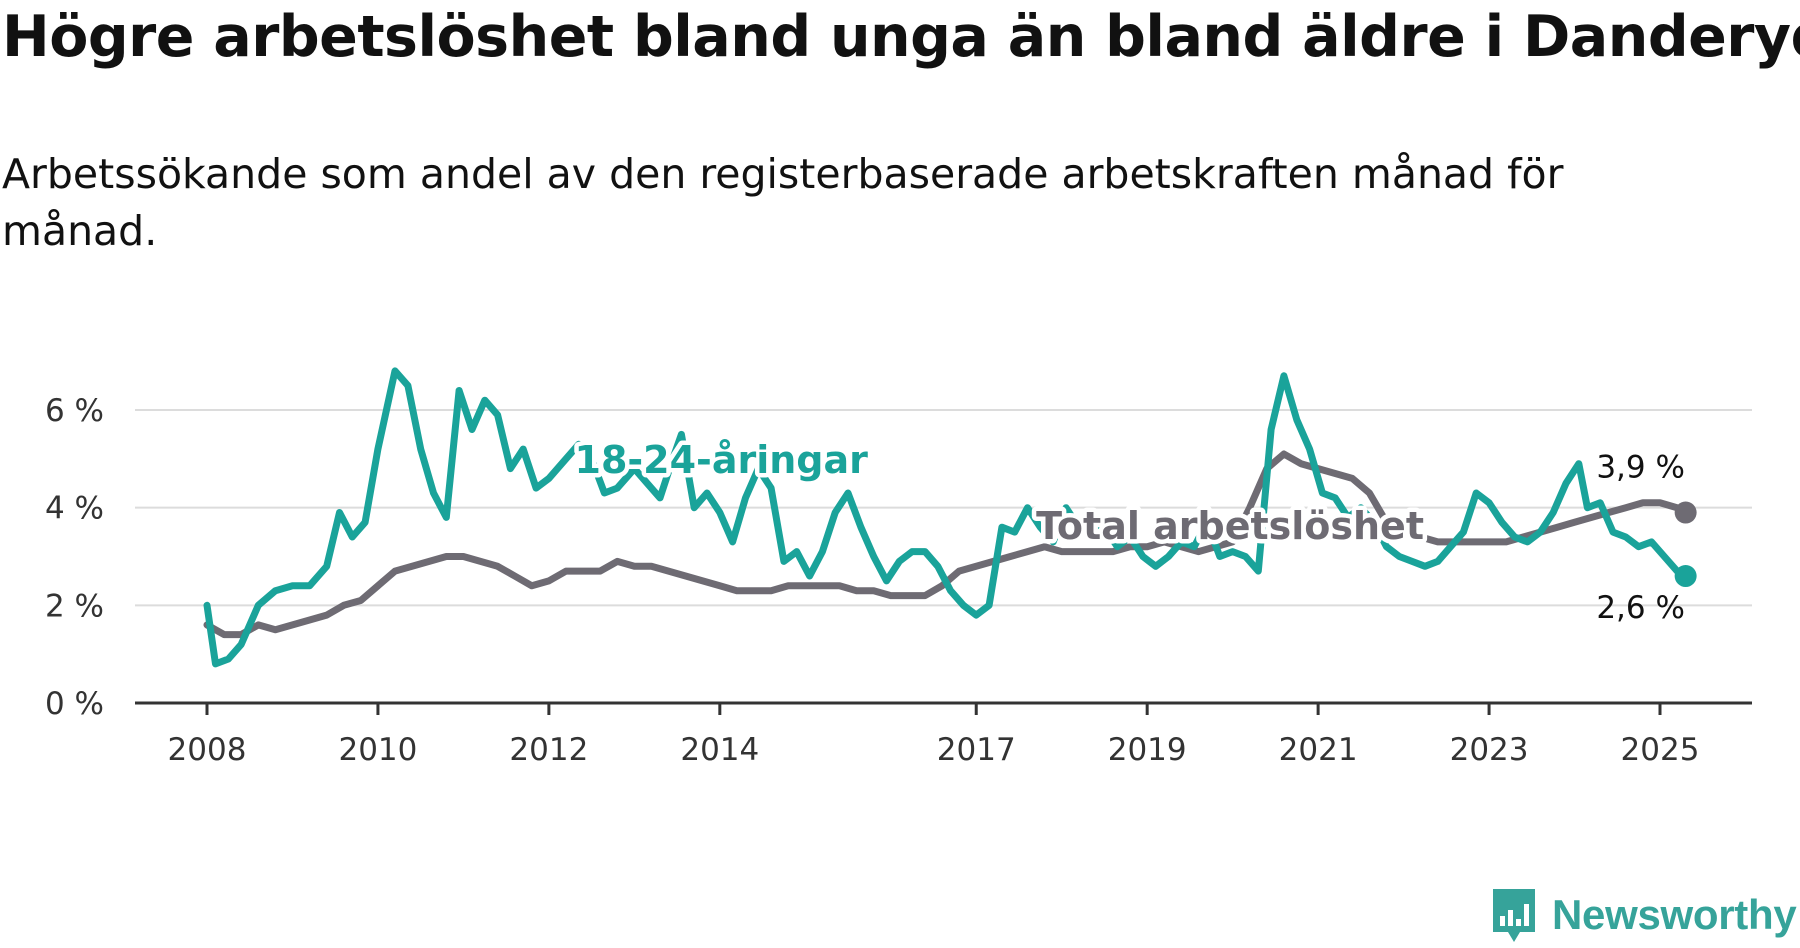 This screenshot has width=1800, height=948. What do you see at coordinates (1318, 750) in the screenshot?
I see `x-tick-label: 2021` at bounding box center [1318, 750].